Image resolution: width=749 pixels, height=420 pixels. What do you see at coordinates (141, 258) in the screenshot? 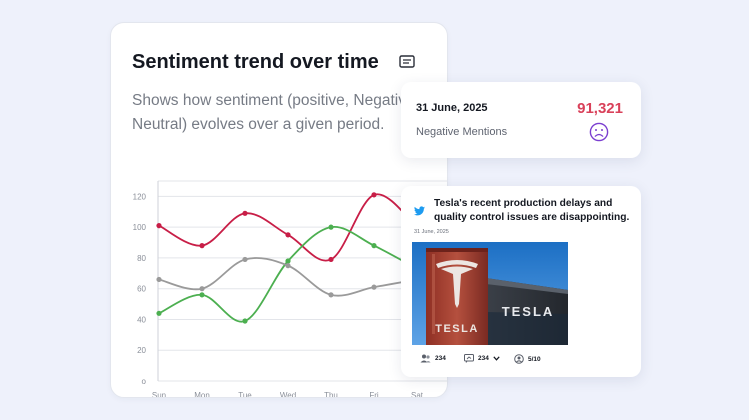
I see `y-tick-label: 80` at bounding box center [141, 258].